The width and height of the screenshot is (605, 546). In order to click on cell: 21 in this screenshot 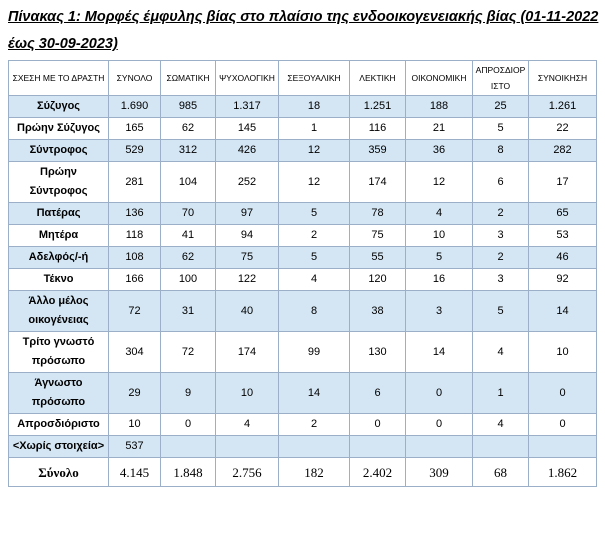, I will do `click(439, 128)`.